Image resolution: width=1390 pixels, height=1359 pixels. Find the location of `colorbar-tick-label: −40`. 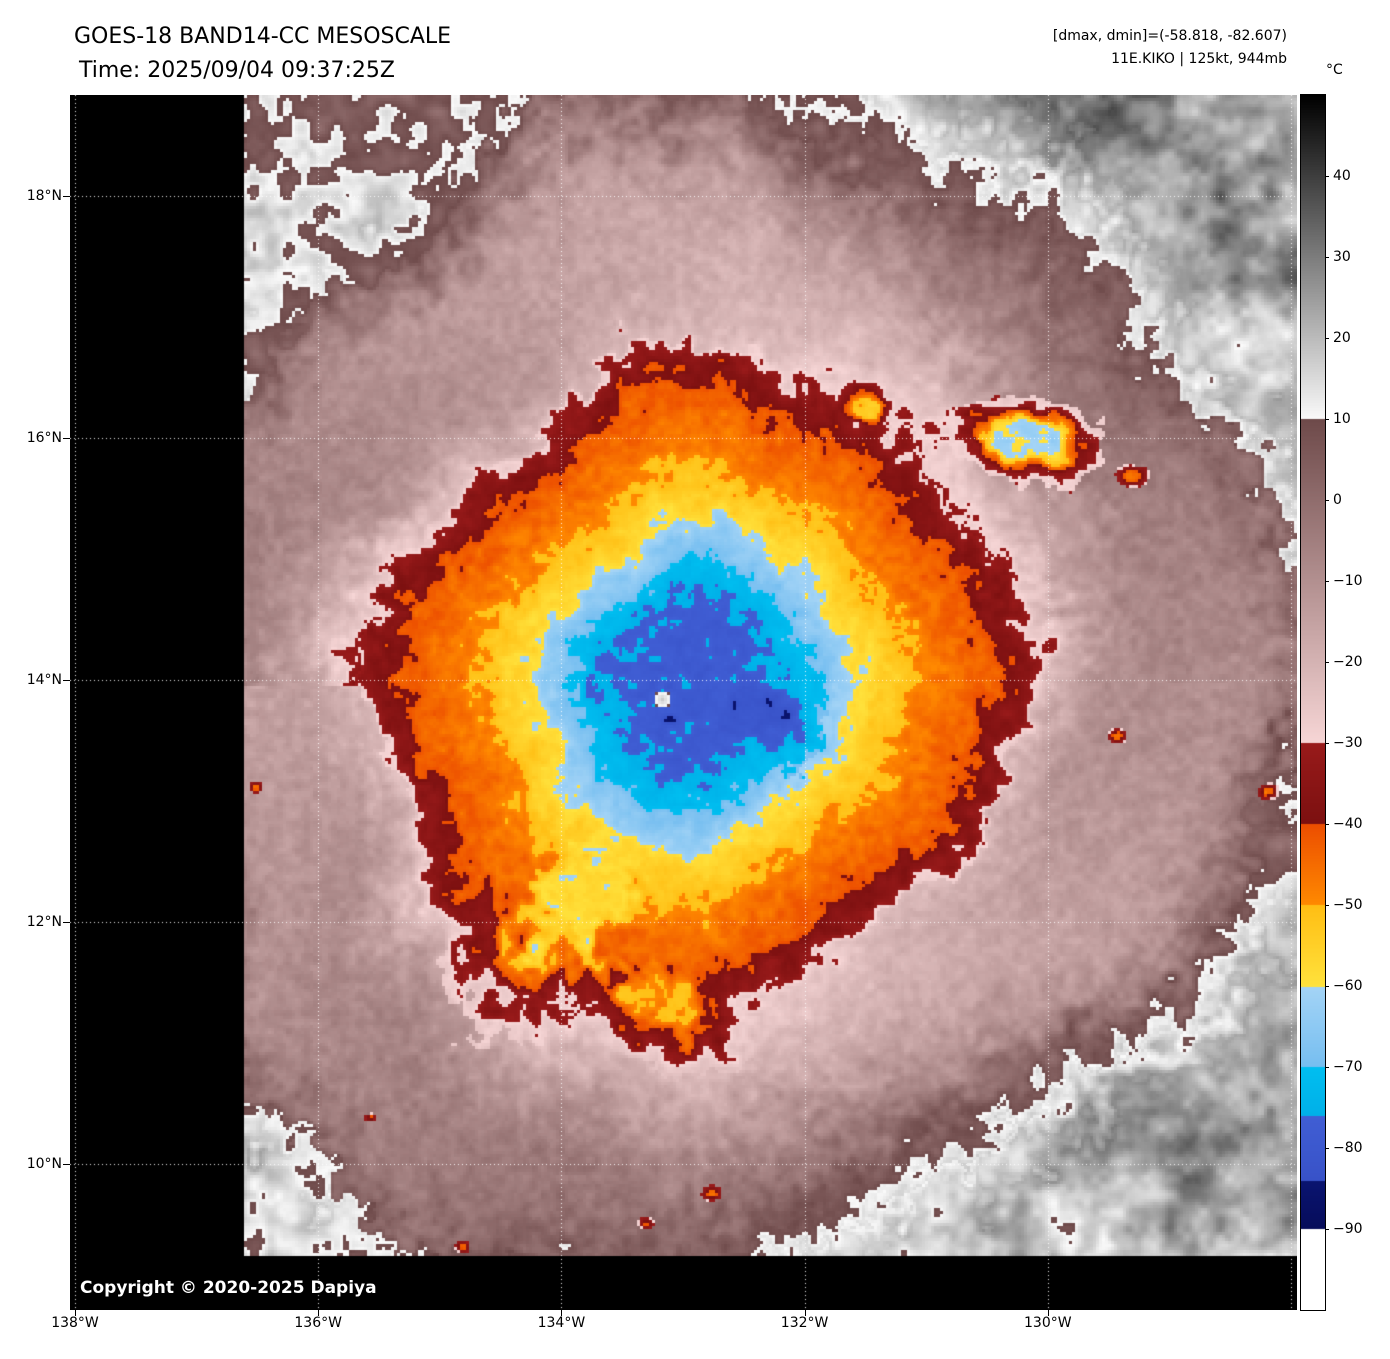

colorbar-tick-label: −40 is located at coordinates (1348, 824).